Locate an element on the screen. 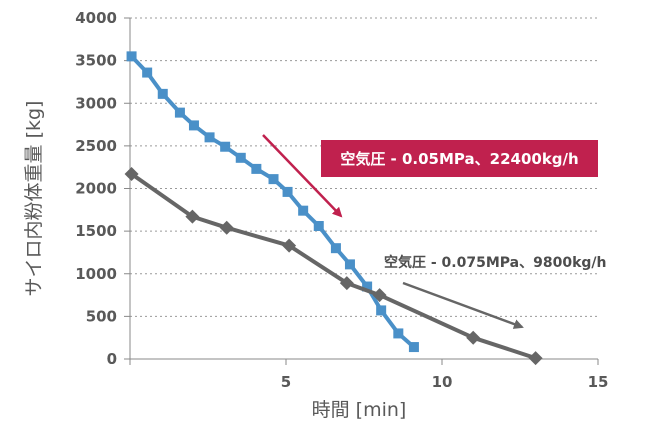 This screenshot has height=423, width=659. annotation-label-2: 空気圧 - 0.075MPa、9800kg/h is located at coordinates (495, 262).